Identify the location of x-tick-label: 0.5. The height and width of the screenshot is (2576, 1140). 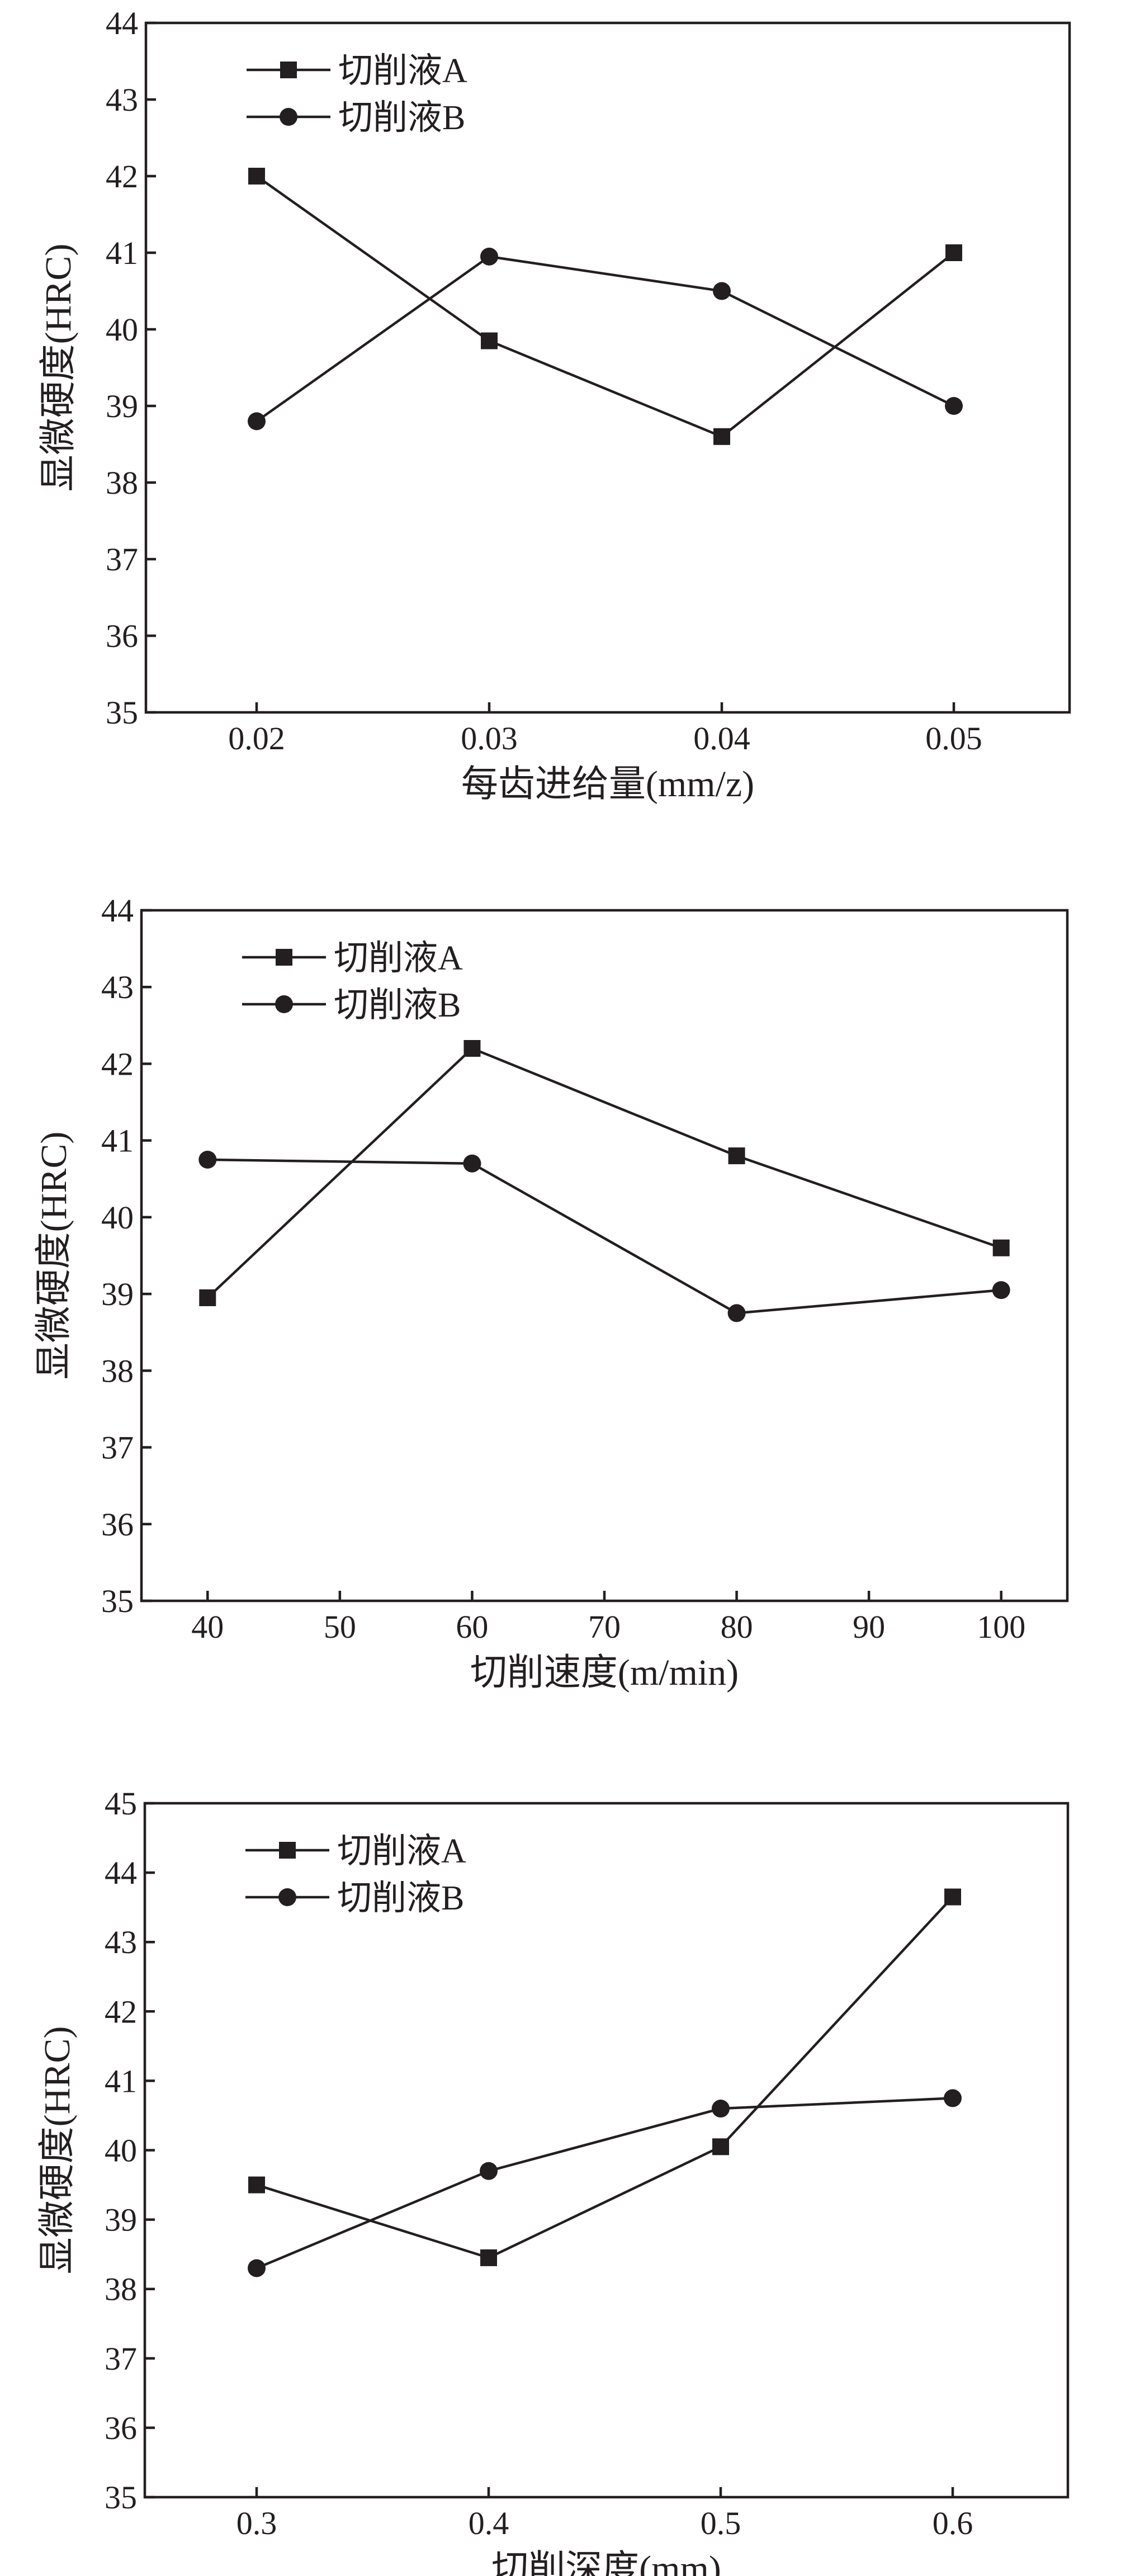
(721, 2523).